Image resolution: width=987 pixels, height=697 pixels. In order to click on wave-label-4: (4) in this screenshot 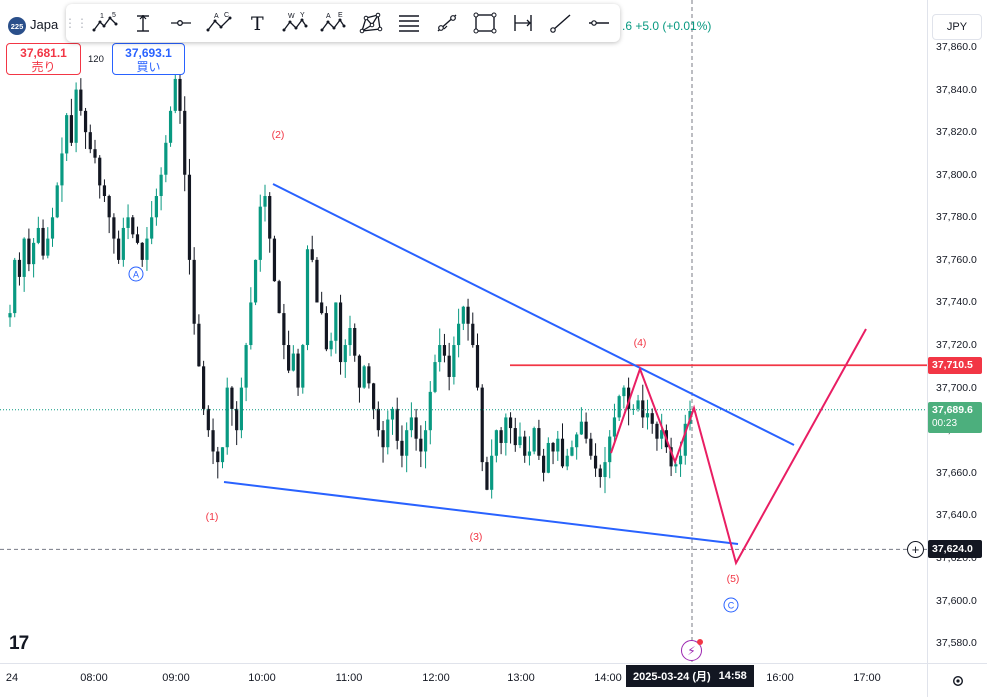, I will do `click(640, 343)`.